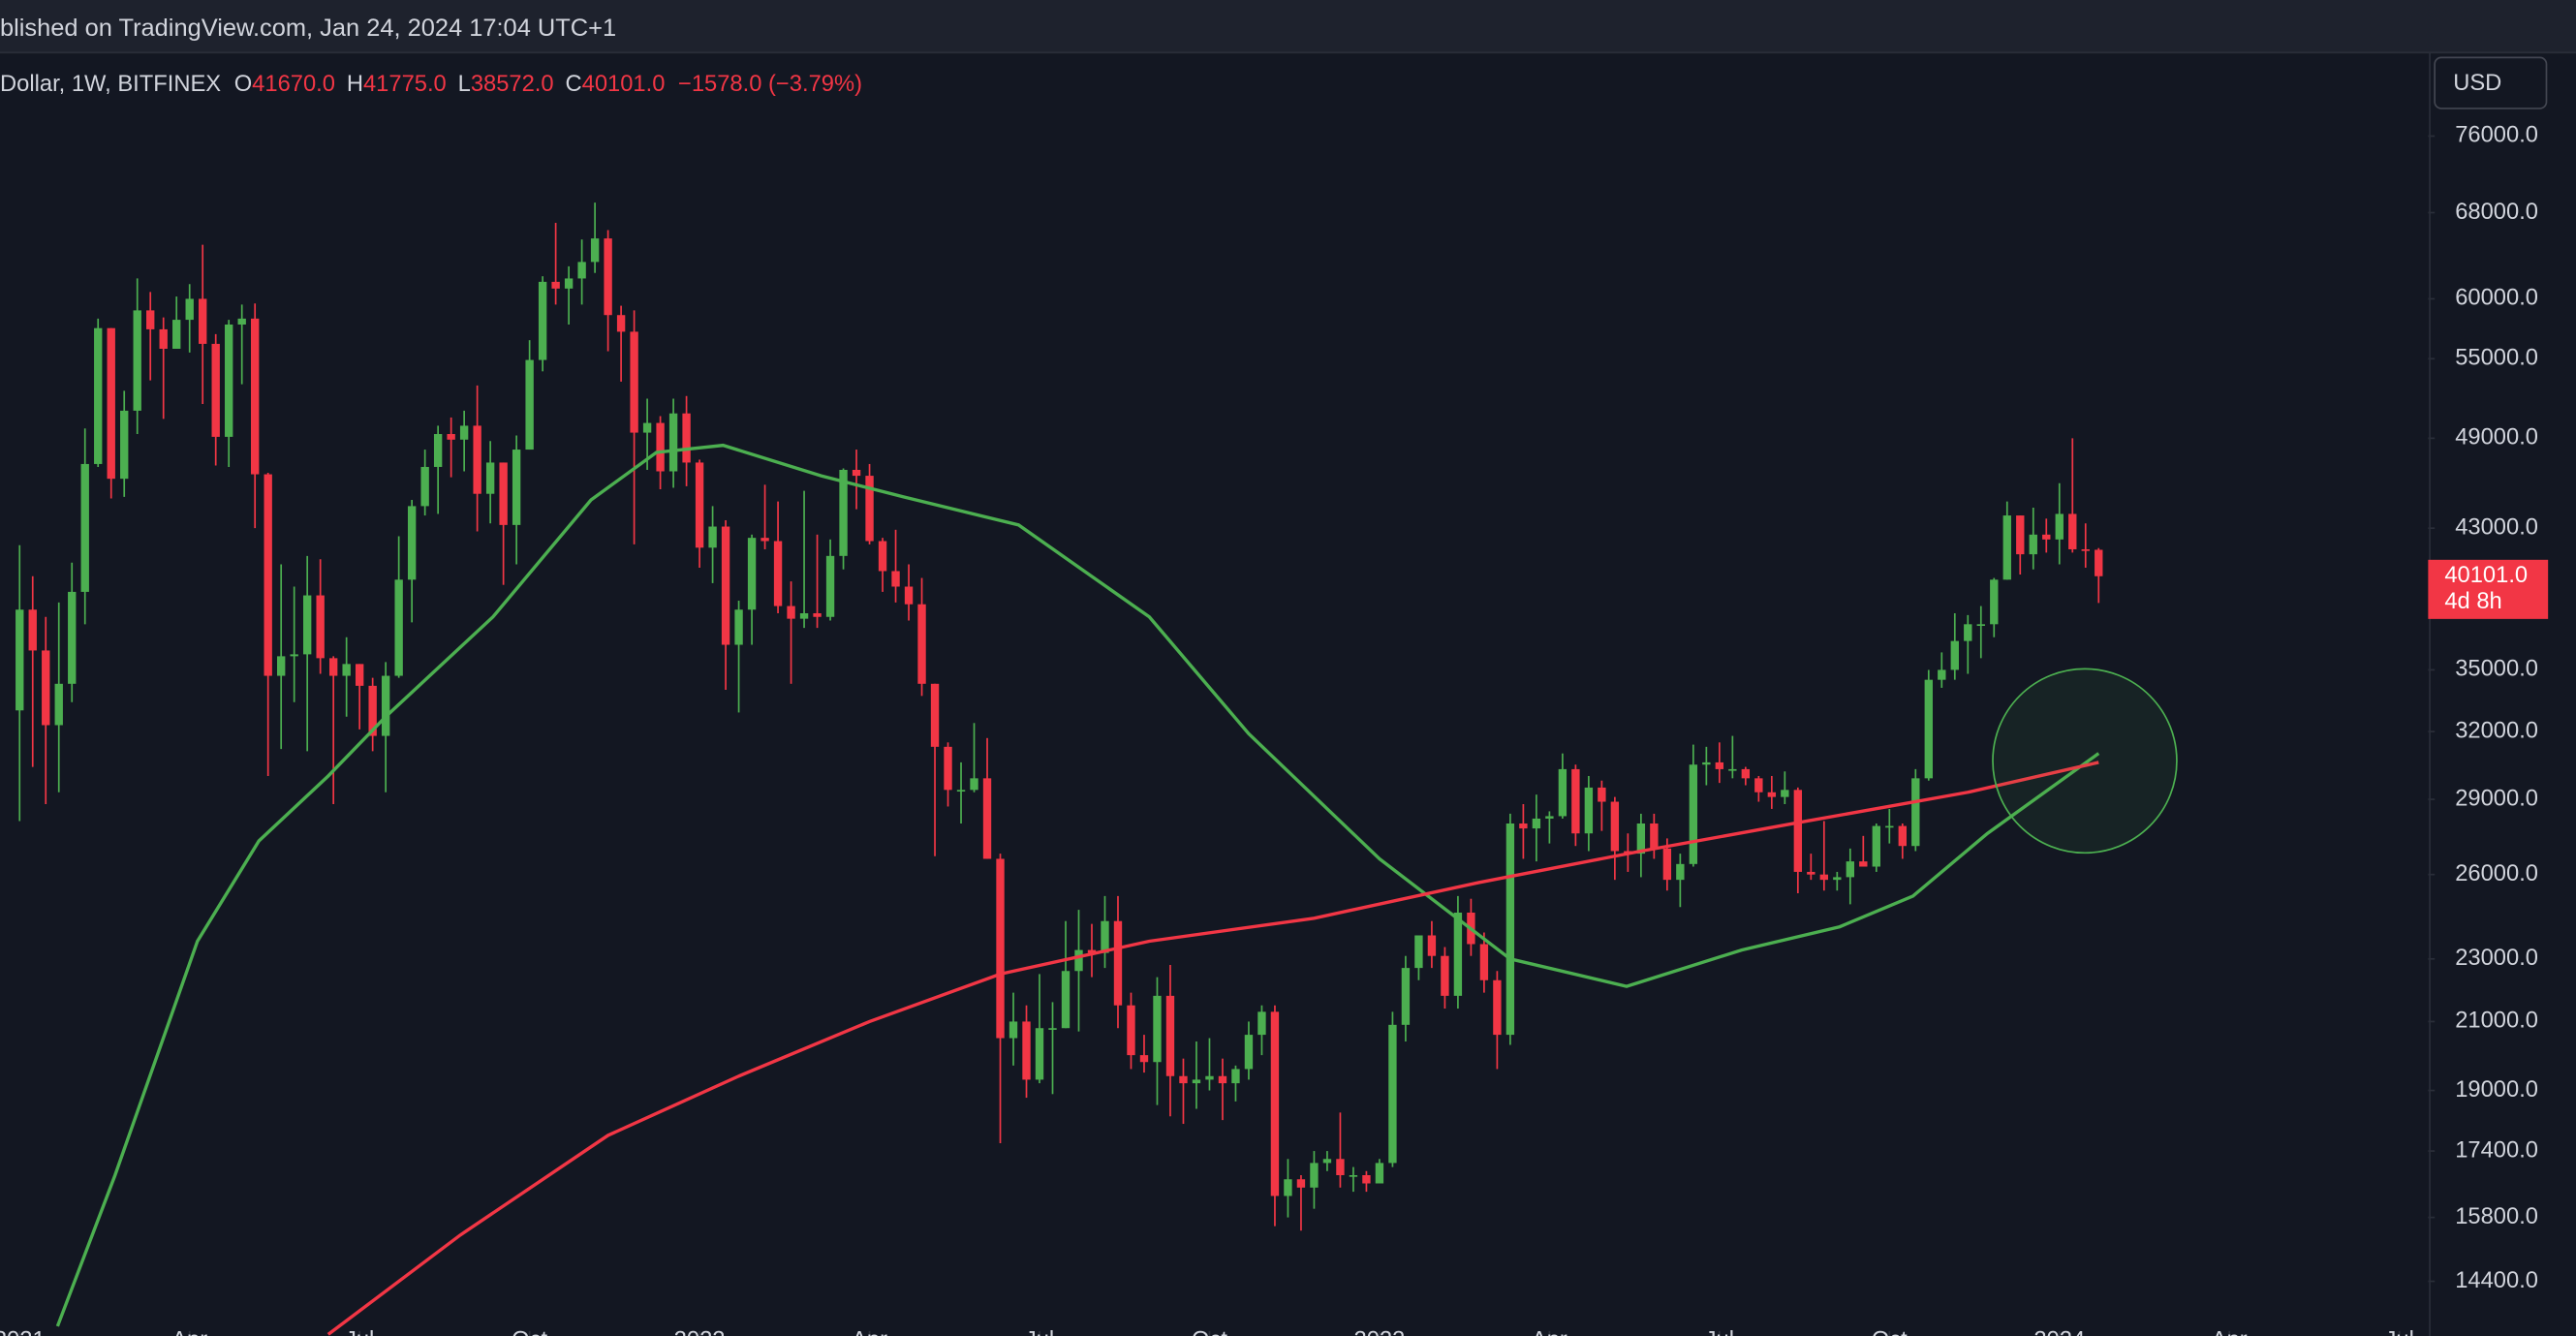 The height and width of the screenshot is (1336, 2576). What do you see at coordinates (573, 84) in the screenshot?
I see `legend-key: C` at bounding box center [573, 84].